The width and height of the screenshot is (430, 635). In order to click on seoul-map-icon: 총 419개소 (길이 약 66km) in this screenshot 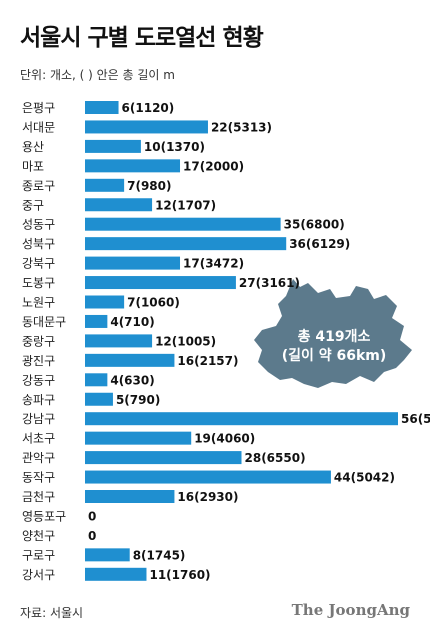, I will do `click(333, 333)`.